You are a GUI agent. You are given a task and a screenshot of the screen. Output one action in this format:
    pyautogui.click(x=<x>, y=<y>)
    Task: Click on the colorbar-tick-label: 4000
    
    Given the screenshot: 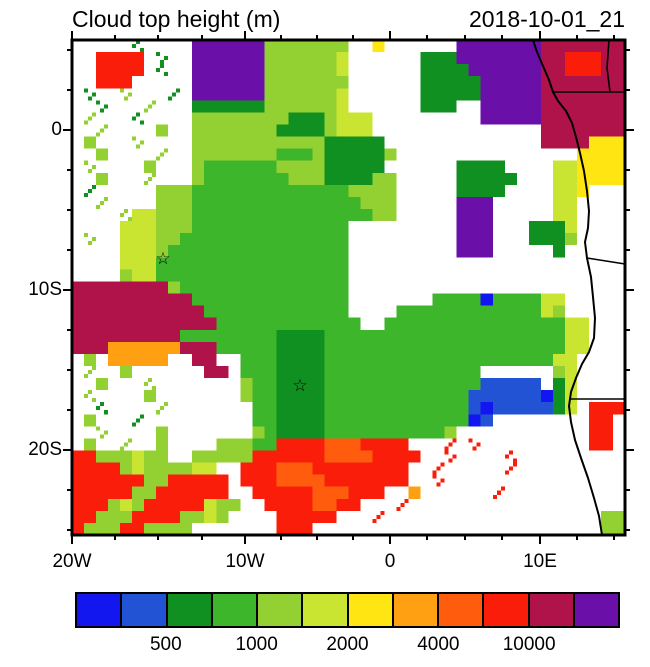 What is the action you would take?
    pyautogui.click(x=438, y=644)
    